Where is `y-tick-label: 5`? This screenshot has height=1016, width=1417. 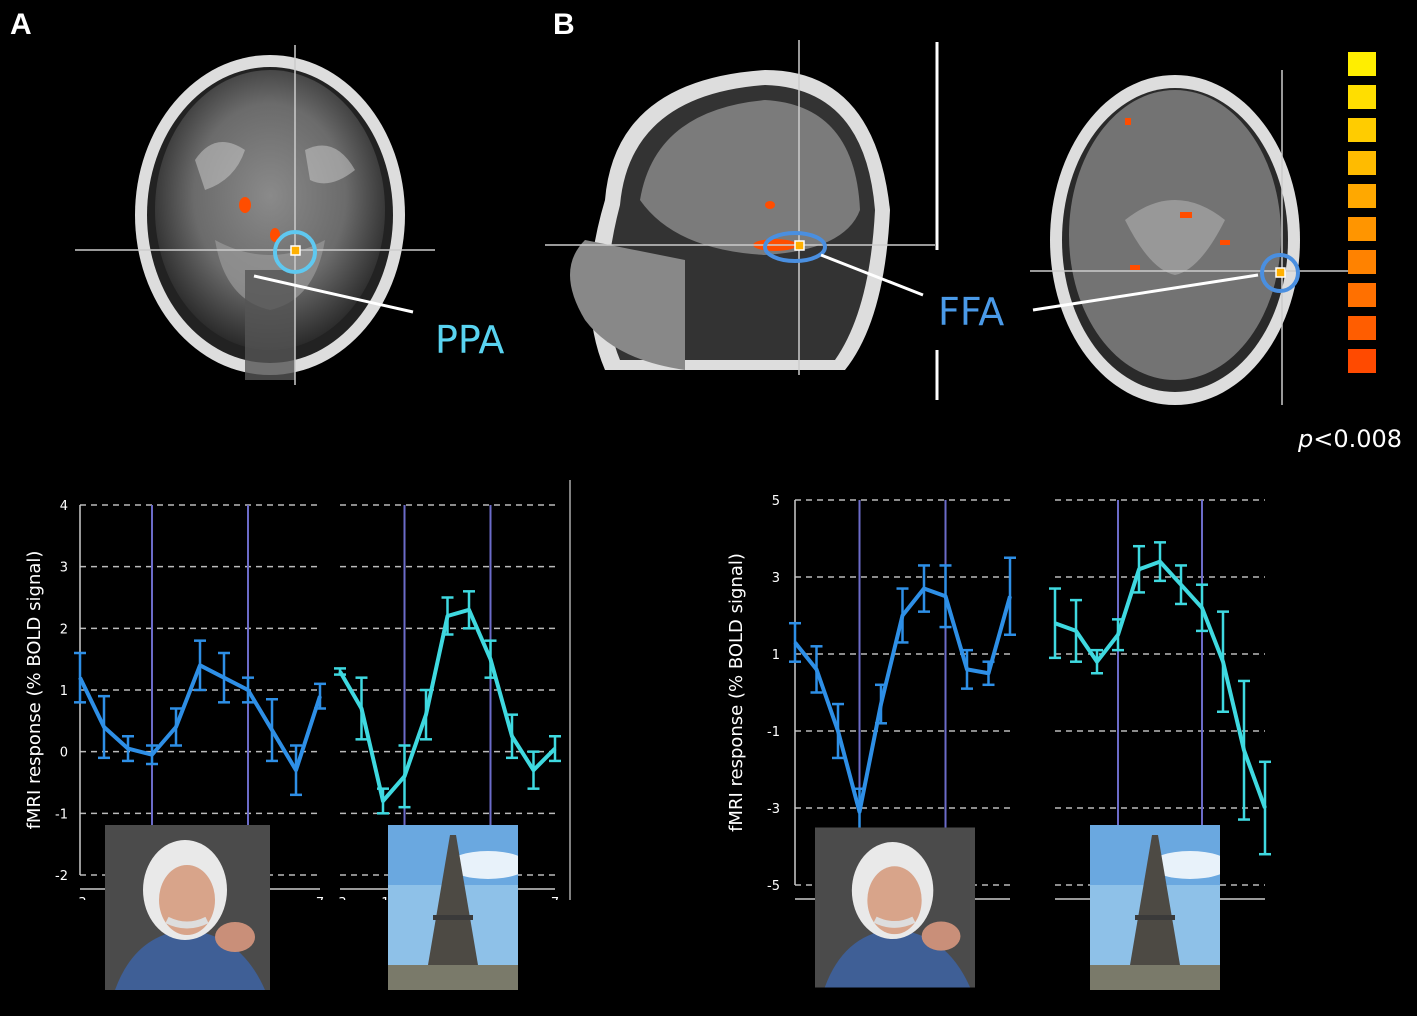 y-tick-label: 5 is located at coordinates (776, 501).